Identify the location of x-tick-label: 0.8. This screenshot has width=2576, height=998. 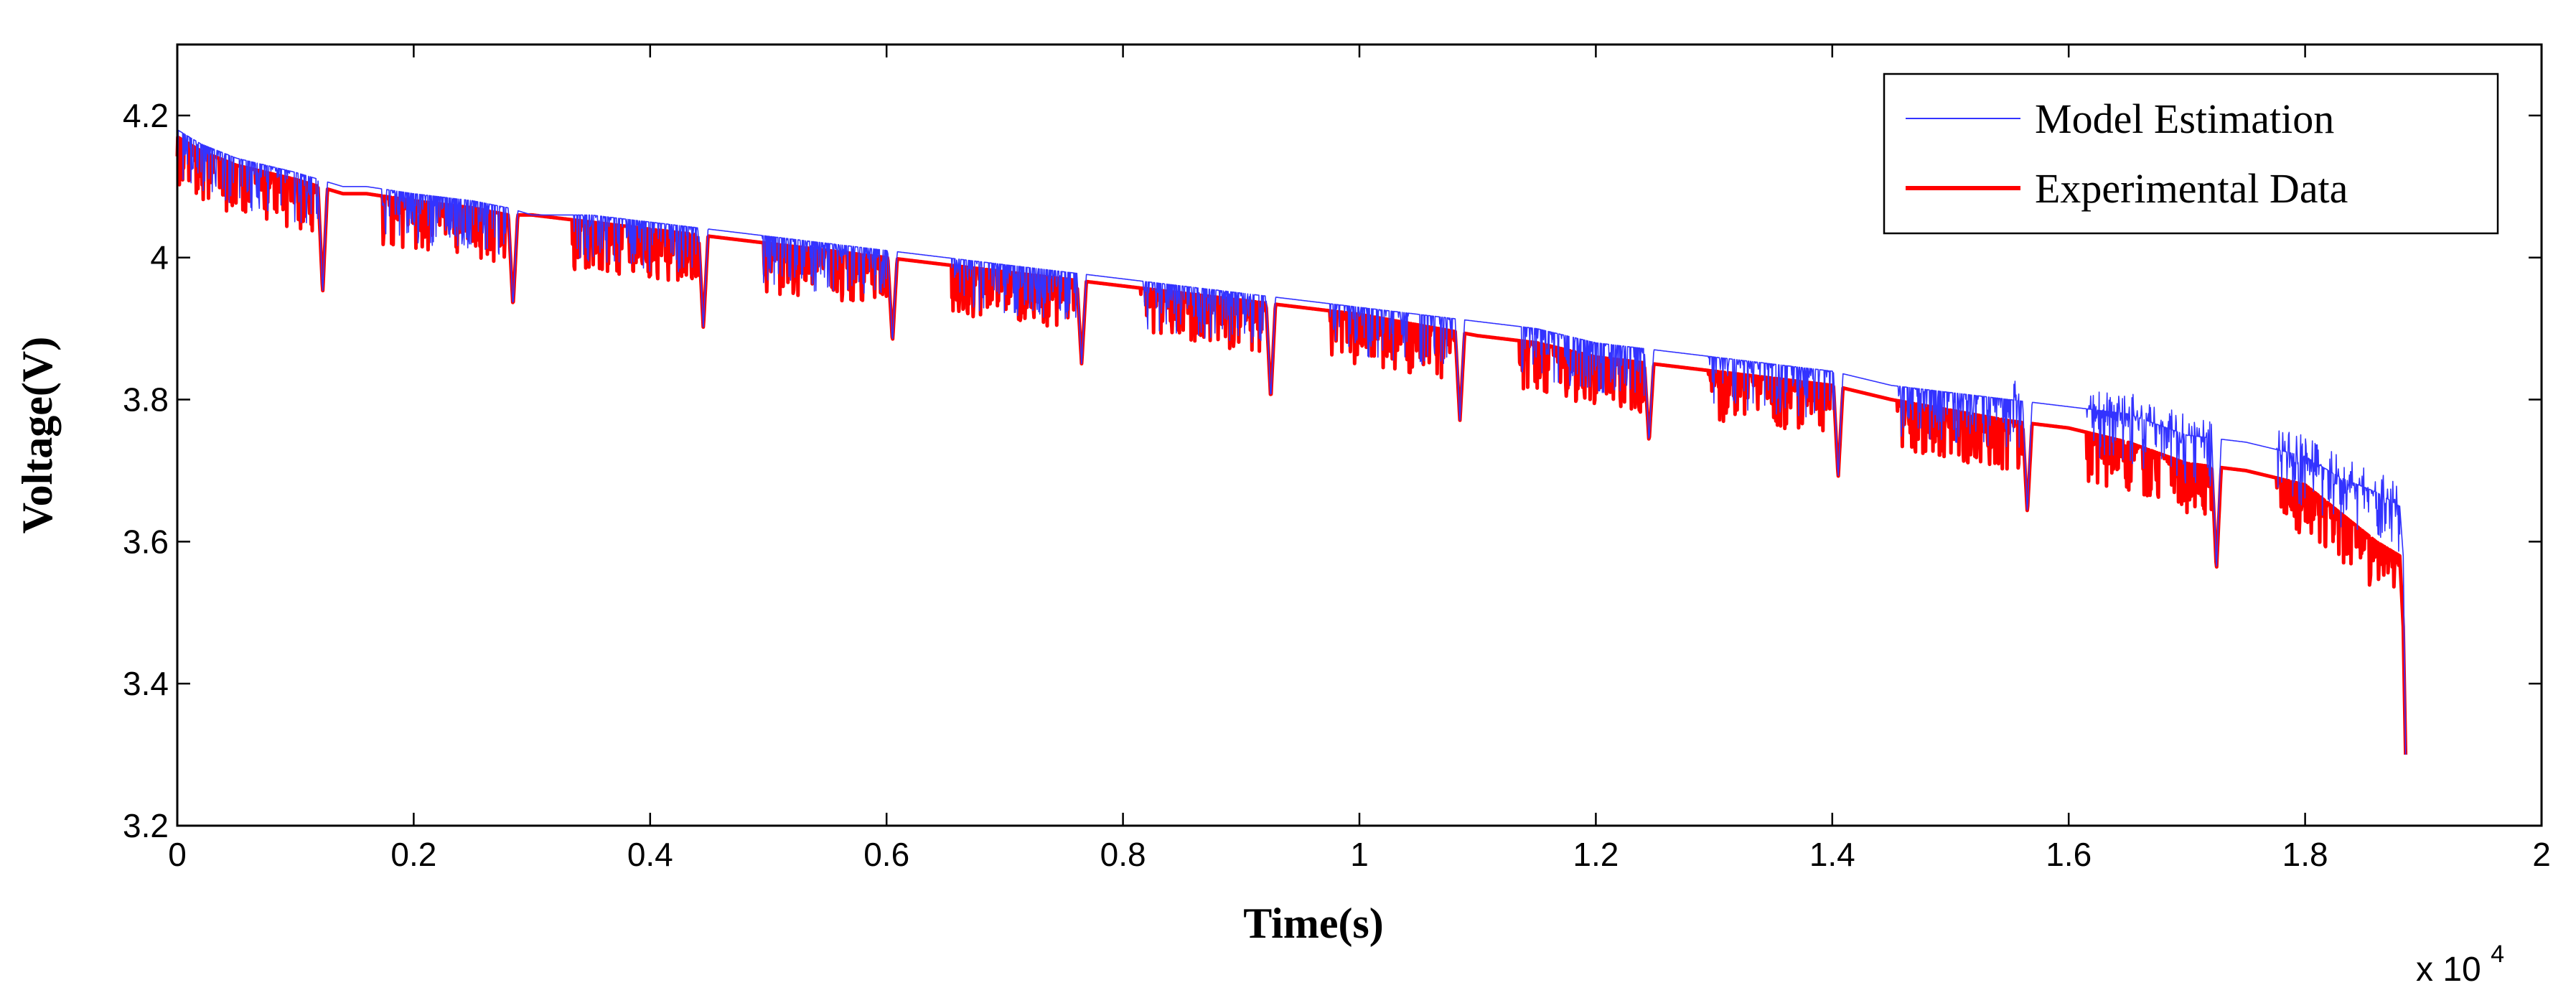
(1123, 854).